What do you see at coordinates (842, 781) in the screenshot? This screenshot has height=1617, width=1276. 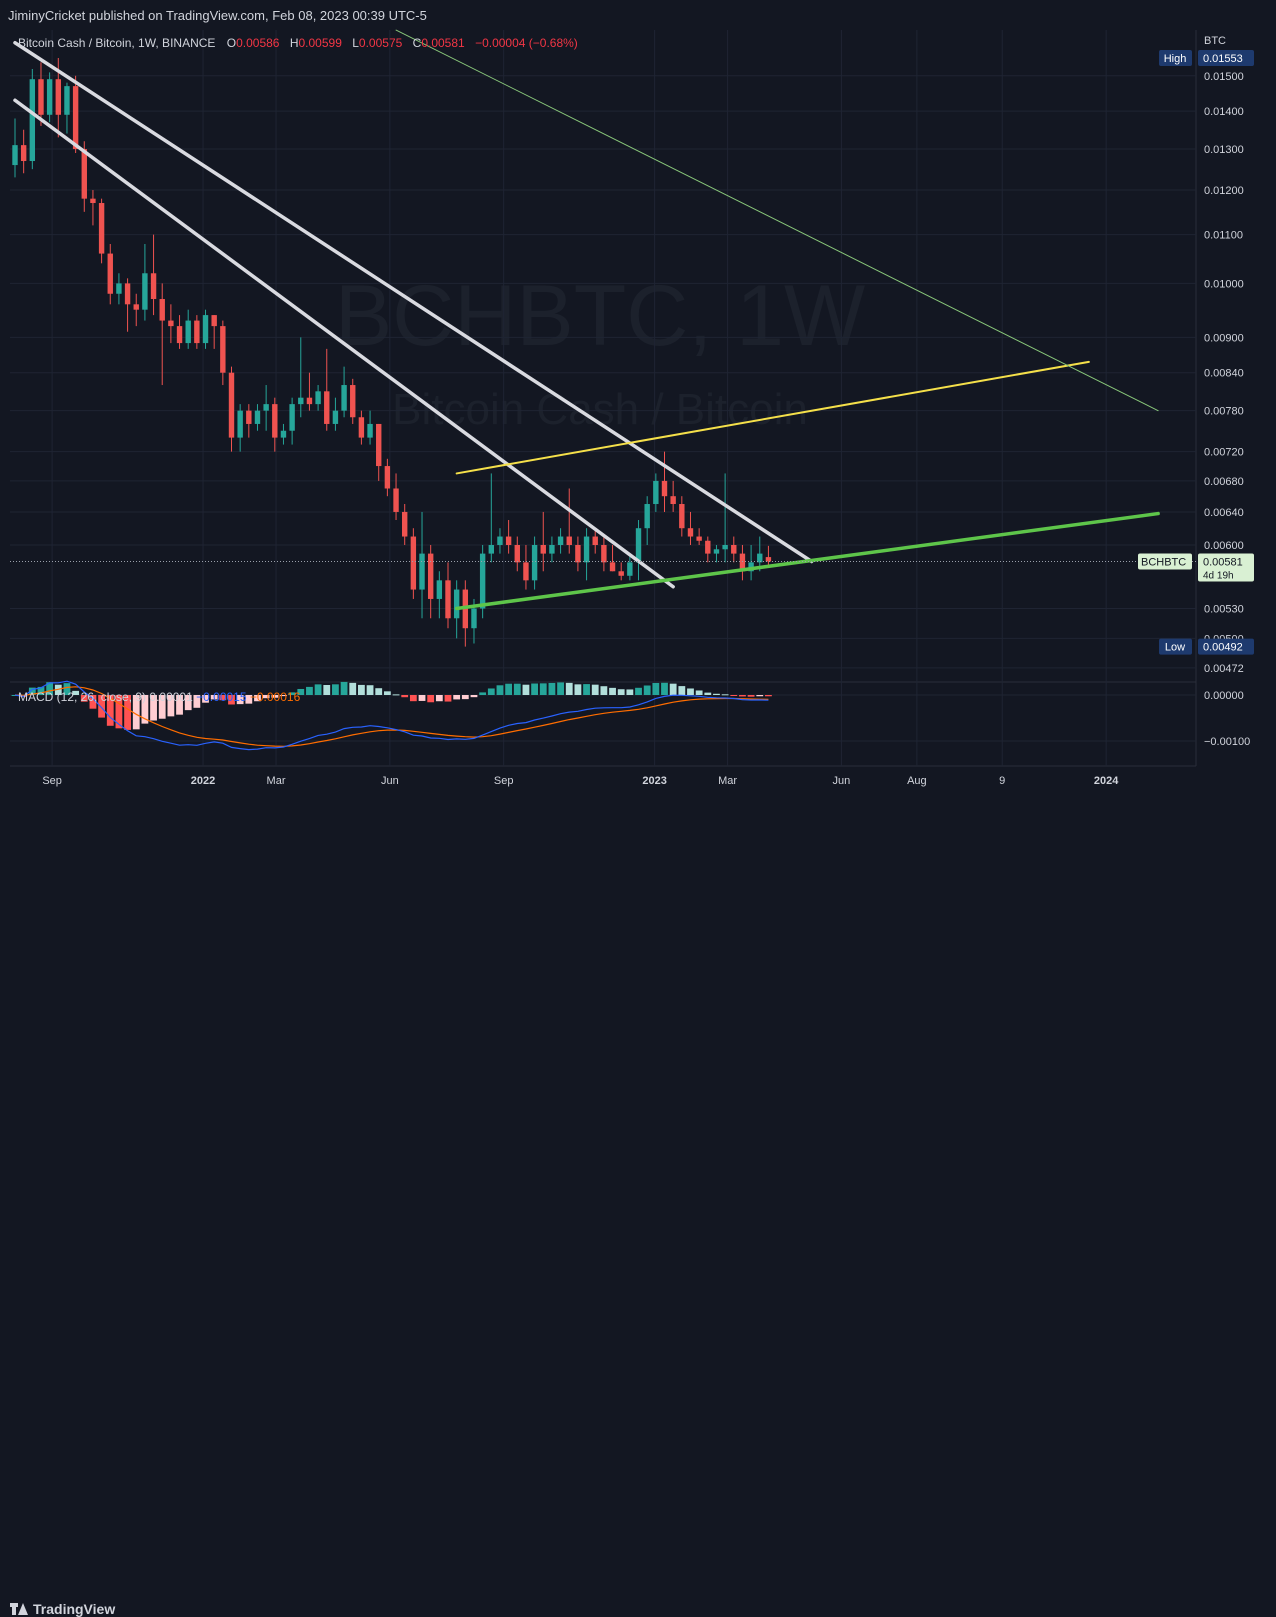 I see `x-tick-label: Jun` at bounding box center [842, 781].